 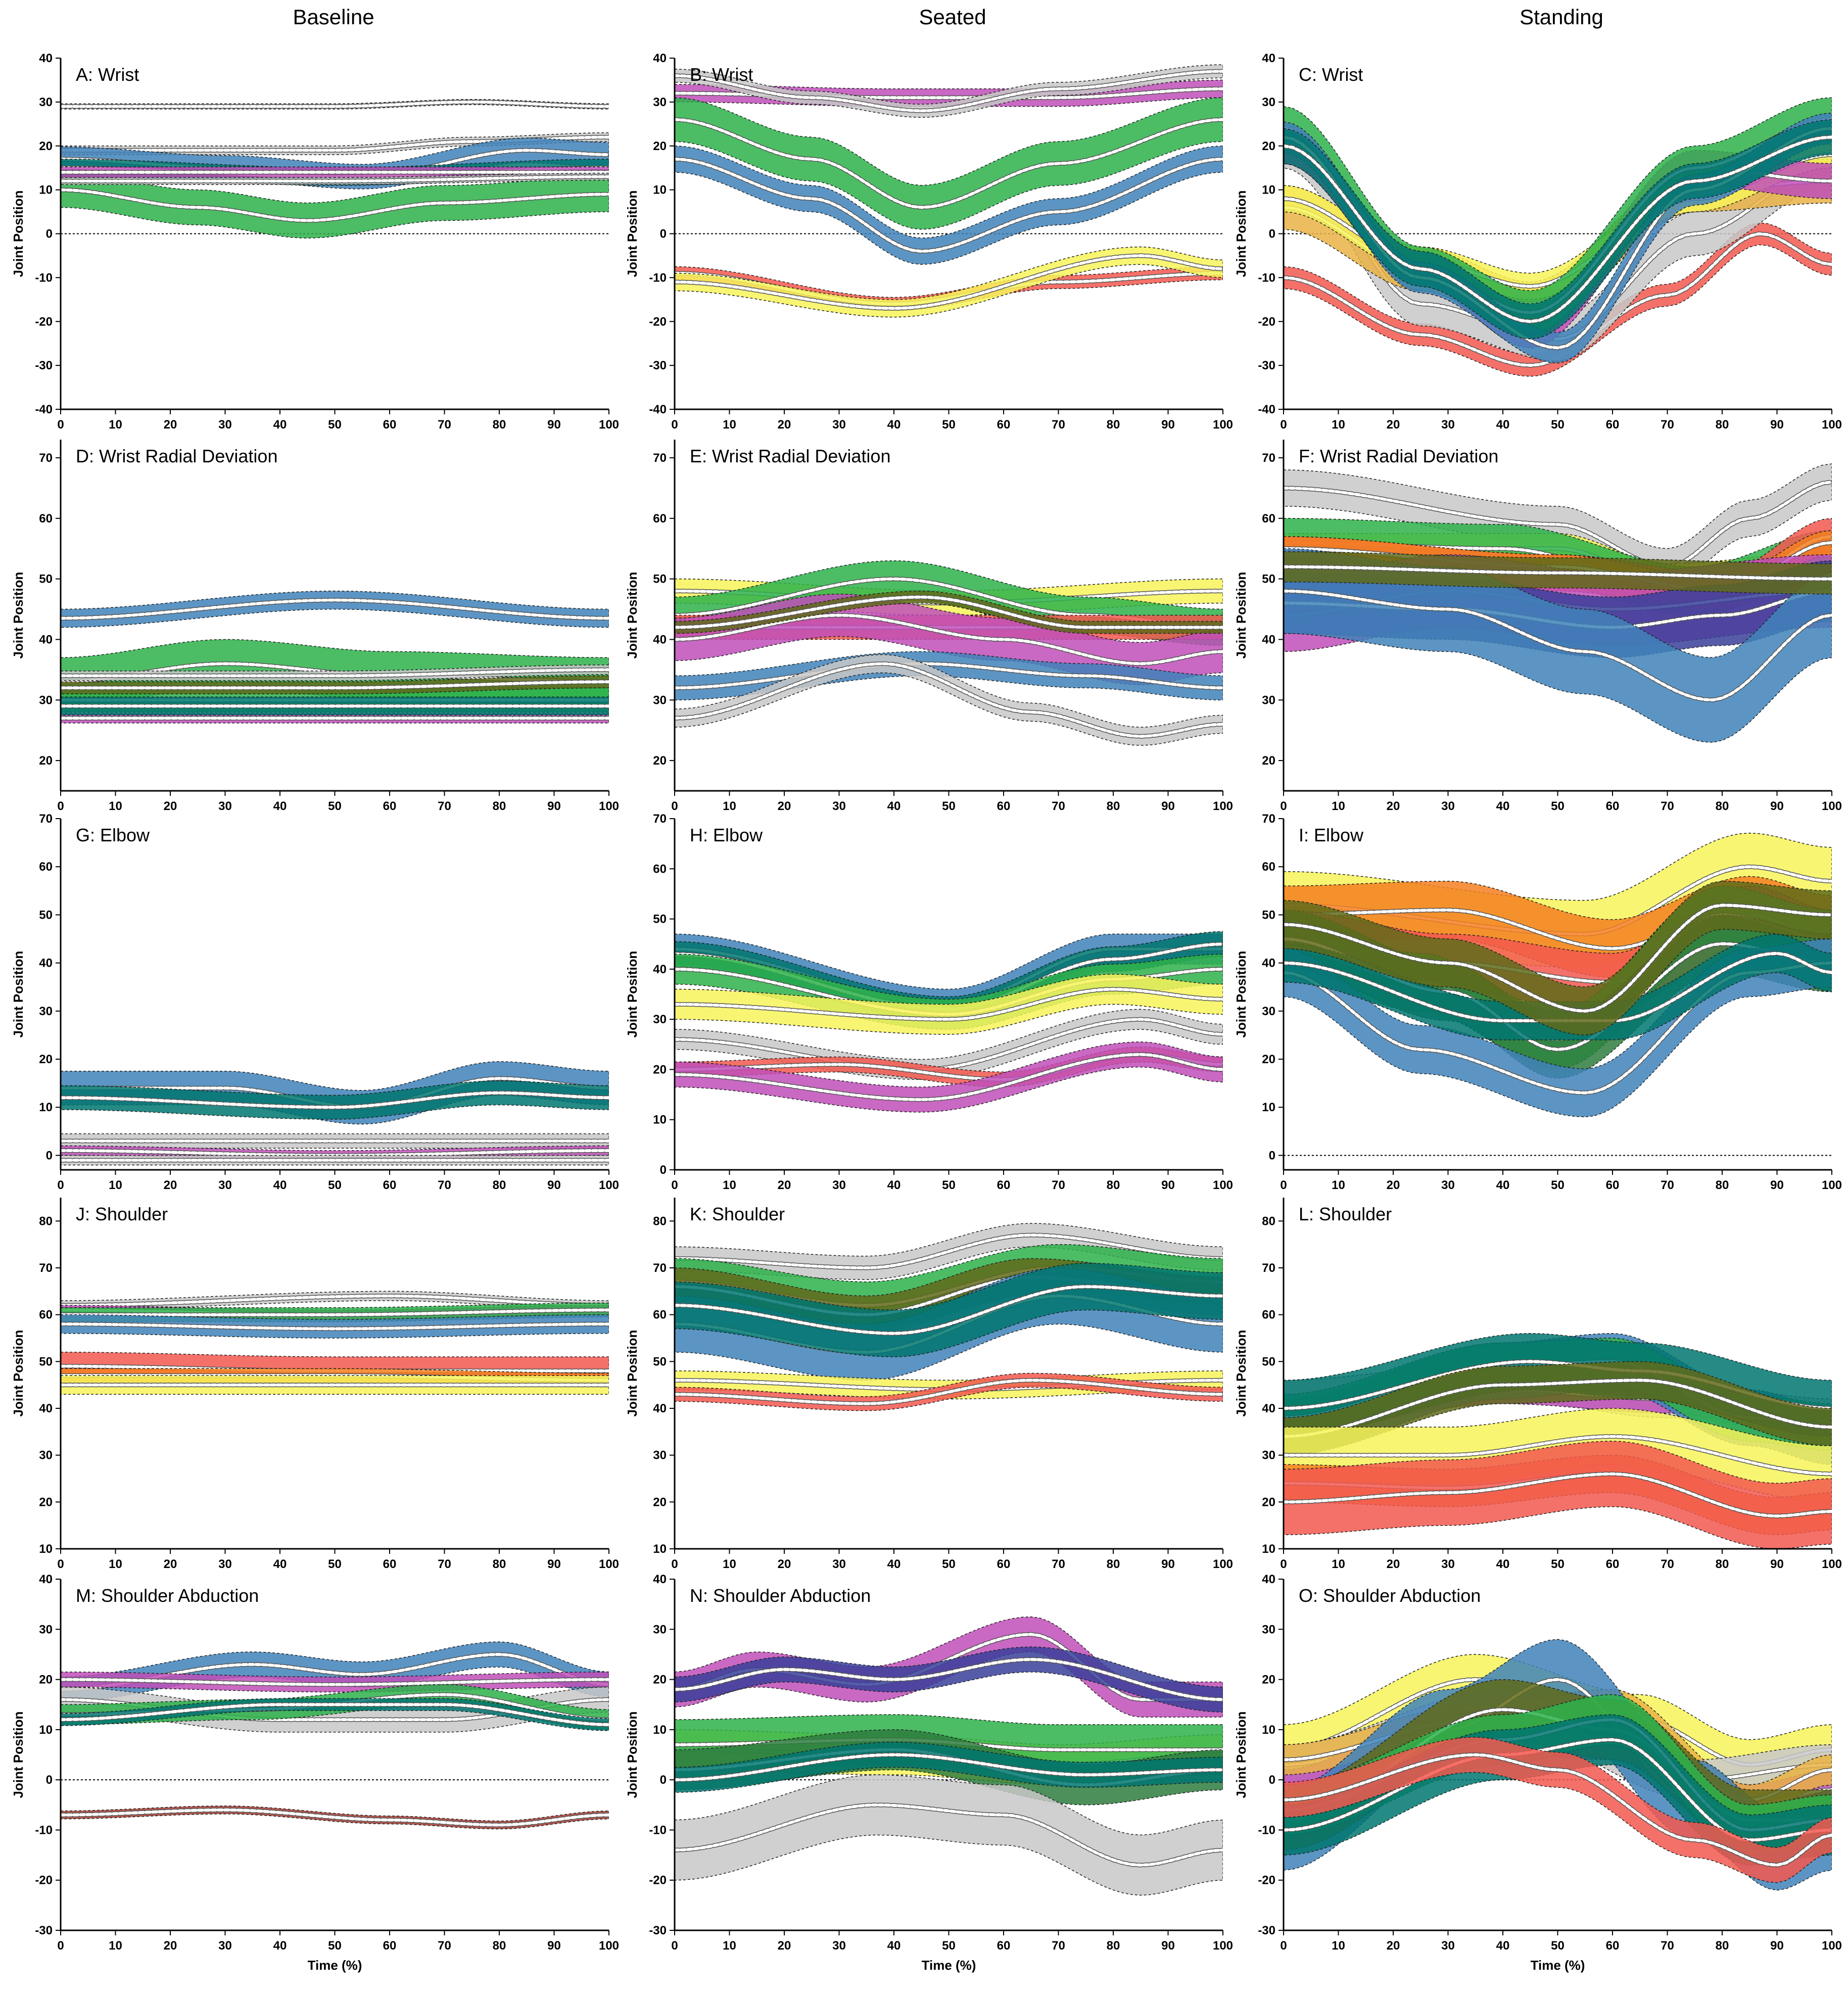 What do you see at coordinates (1345, 1214) in the screenshot?
I see `panel-title-l: L: Shoulder` at bounding box center [1345, 1214].